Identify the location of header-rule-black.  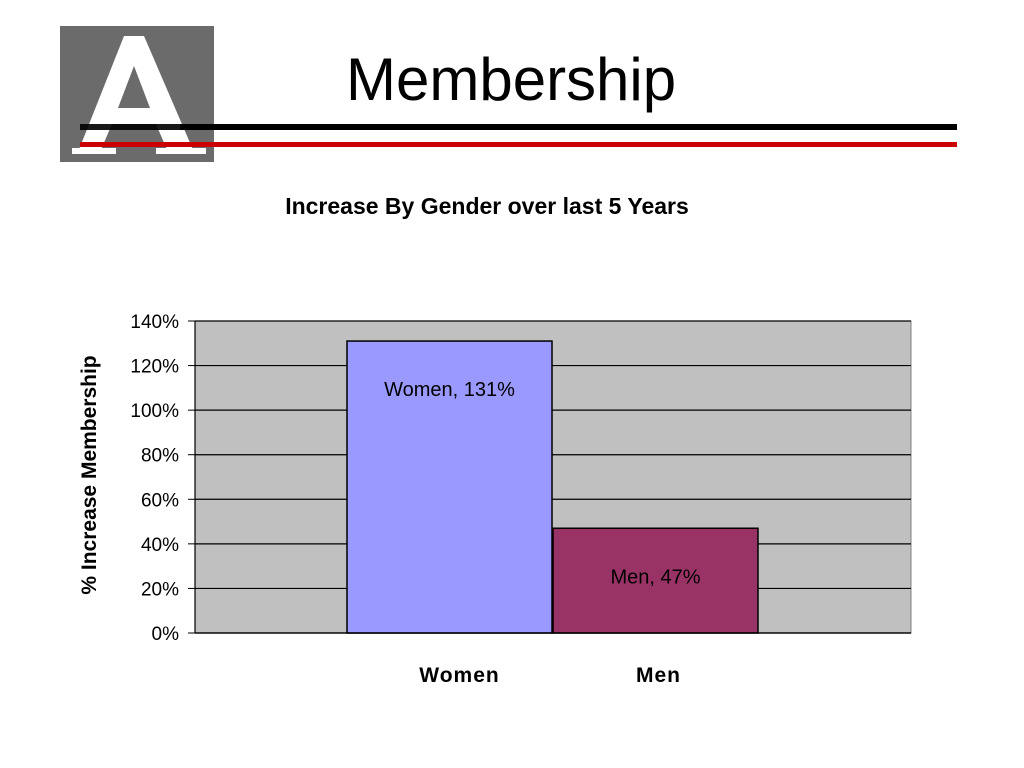
(568, 127).